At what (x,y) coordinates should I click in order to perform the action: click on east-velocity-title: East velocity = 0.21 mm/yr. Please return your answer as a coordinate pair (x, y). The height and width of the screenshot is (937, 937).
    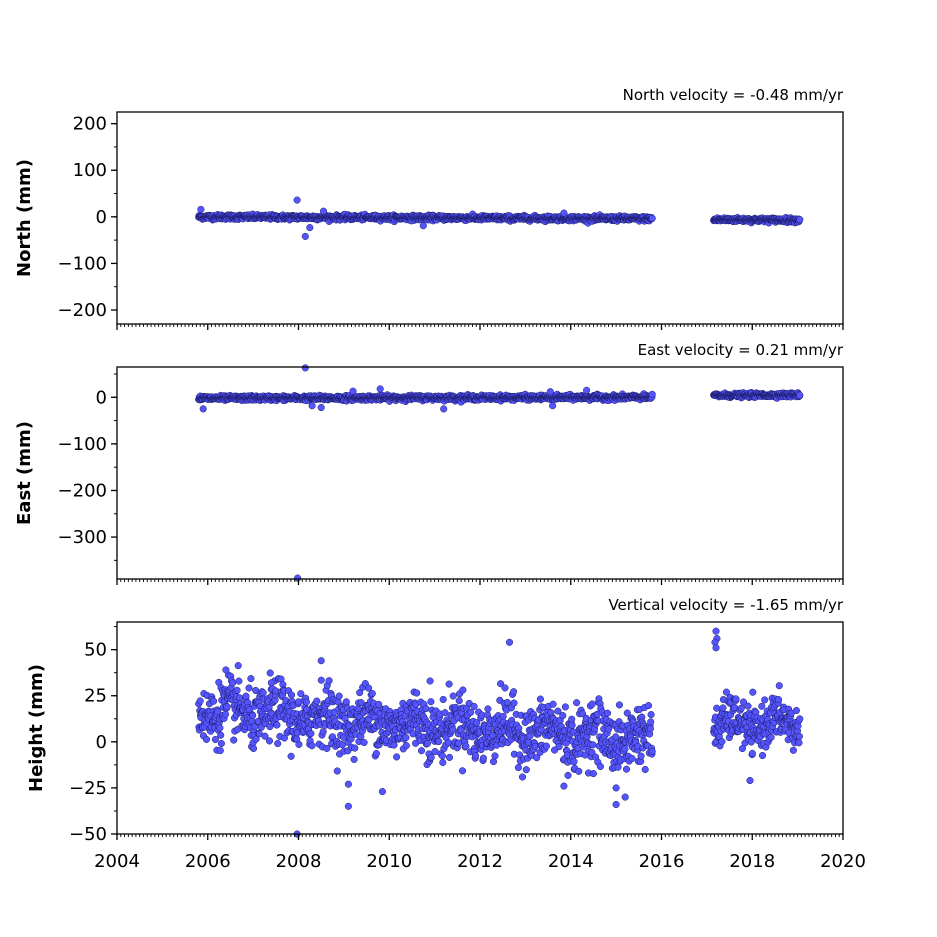
    Looking at the image, I should click on (741, 350).